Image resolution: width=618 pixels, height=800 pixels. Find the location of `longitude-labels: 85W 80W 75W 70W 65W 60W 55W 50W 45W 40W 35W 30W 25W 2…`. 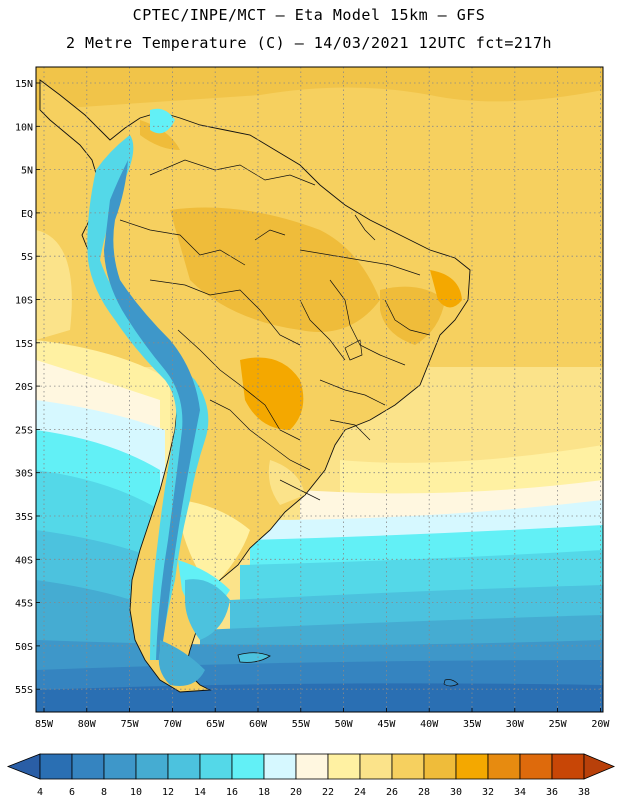

longitude-labels: 85W 80W 75W 70W 65W 60W 55W 50W 45W 40W 35W 30W 25W 2… is located at coordinates (322, 724).